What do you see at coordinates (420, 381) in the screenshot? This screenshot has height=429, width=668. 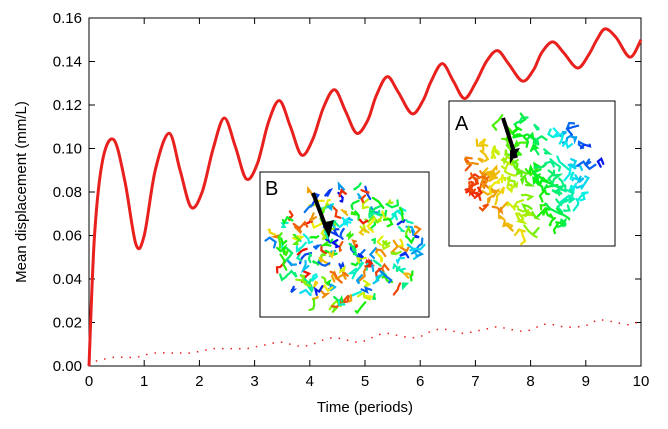 I see `x-tick-label: 6` at bounding box center [420, 381].